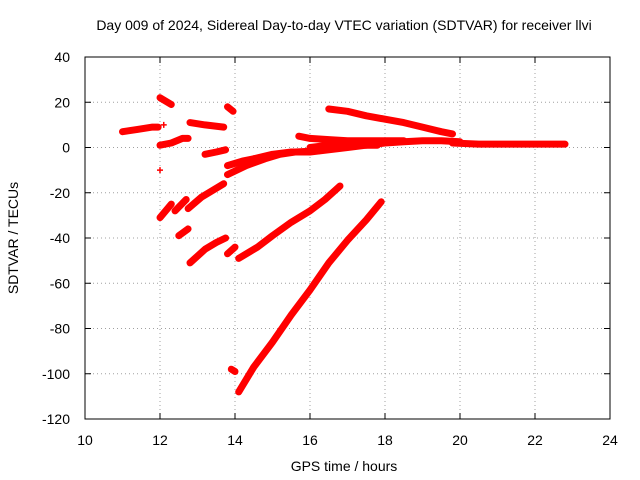 Image resolution: width=640 pixels, height=480 pixels. I want to click on y-tick-label: -60, so click(60, 283).